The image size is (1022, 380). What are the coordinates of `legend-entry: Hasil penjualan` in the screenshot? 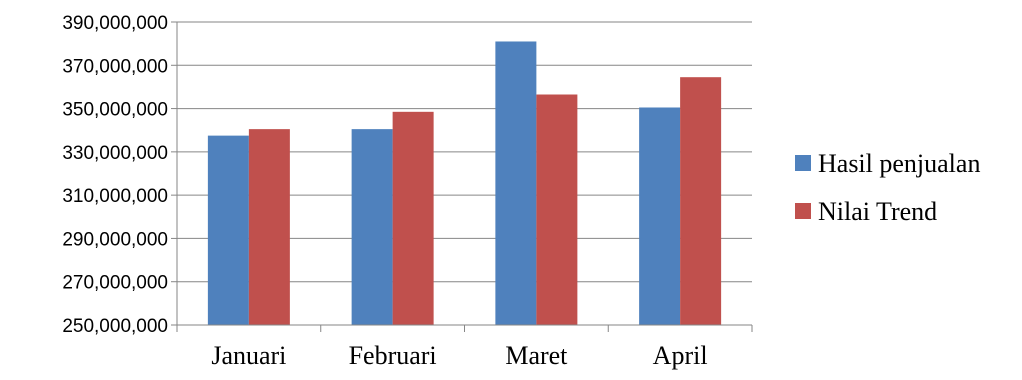 It's located at (887, 163).